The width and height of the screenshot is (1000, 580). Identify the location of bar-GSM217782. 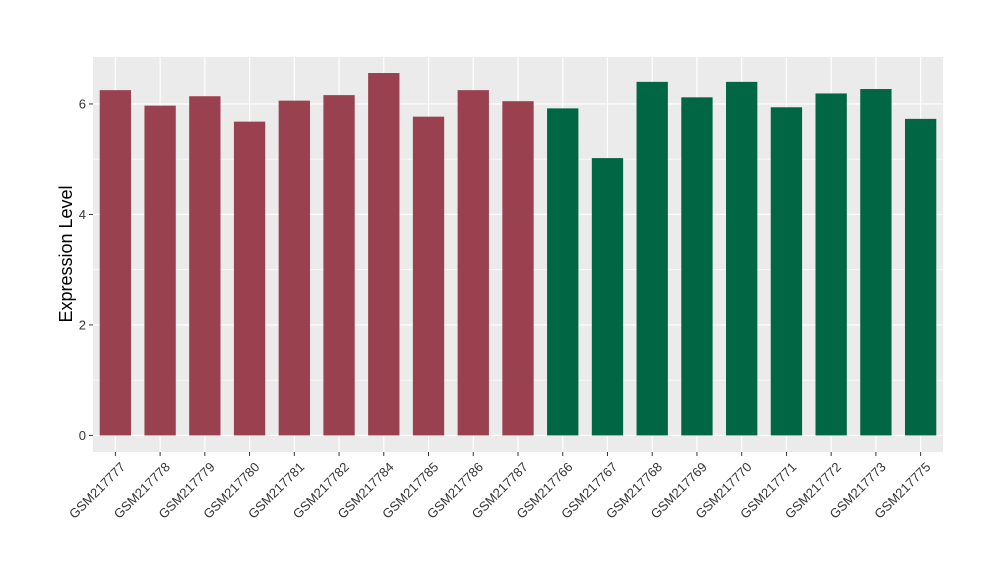
(339, 265).